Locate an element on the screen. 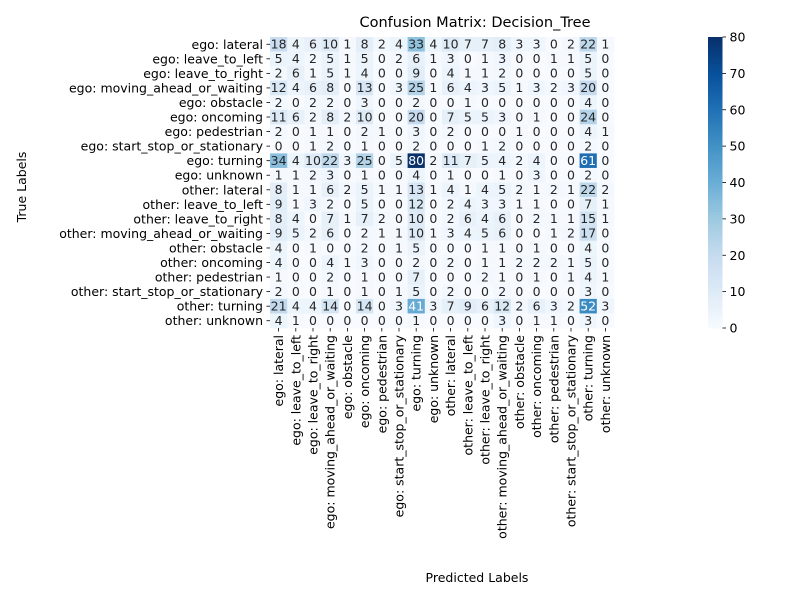  y-tick-label: ego: obstacle is located at coordinates (221, 102).